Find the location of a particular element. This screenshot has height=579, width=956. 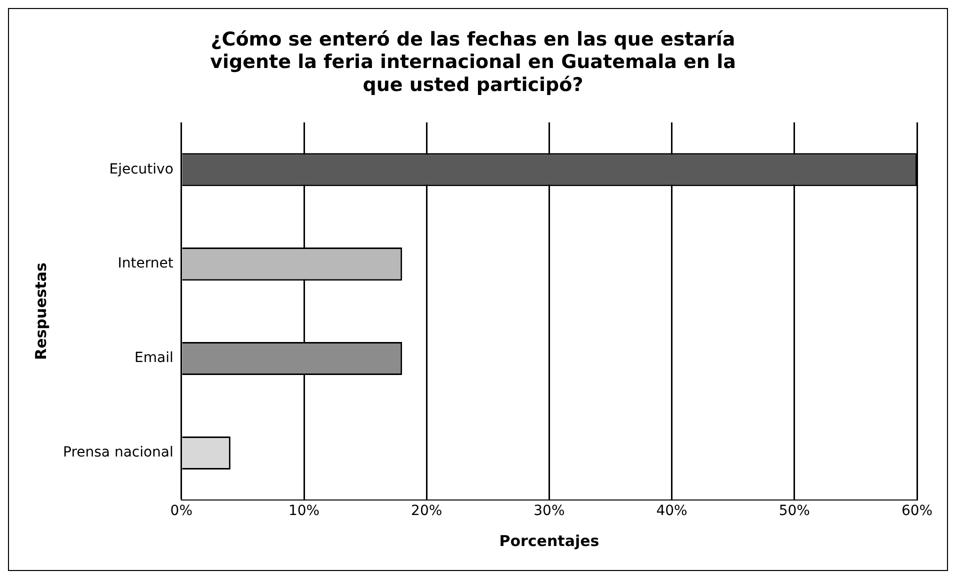

y-tick-label: Email is located at coordinates (154, 358).